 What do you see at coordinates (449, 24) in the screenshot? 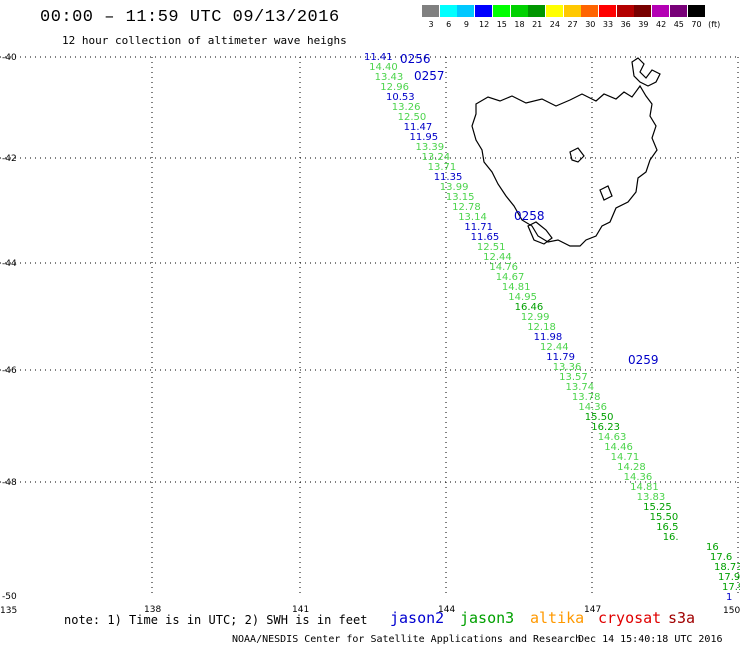
I see `color-label: 6` at bounding box center [449, 24].